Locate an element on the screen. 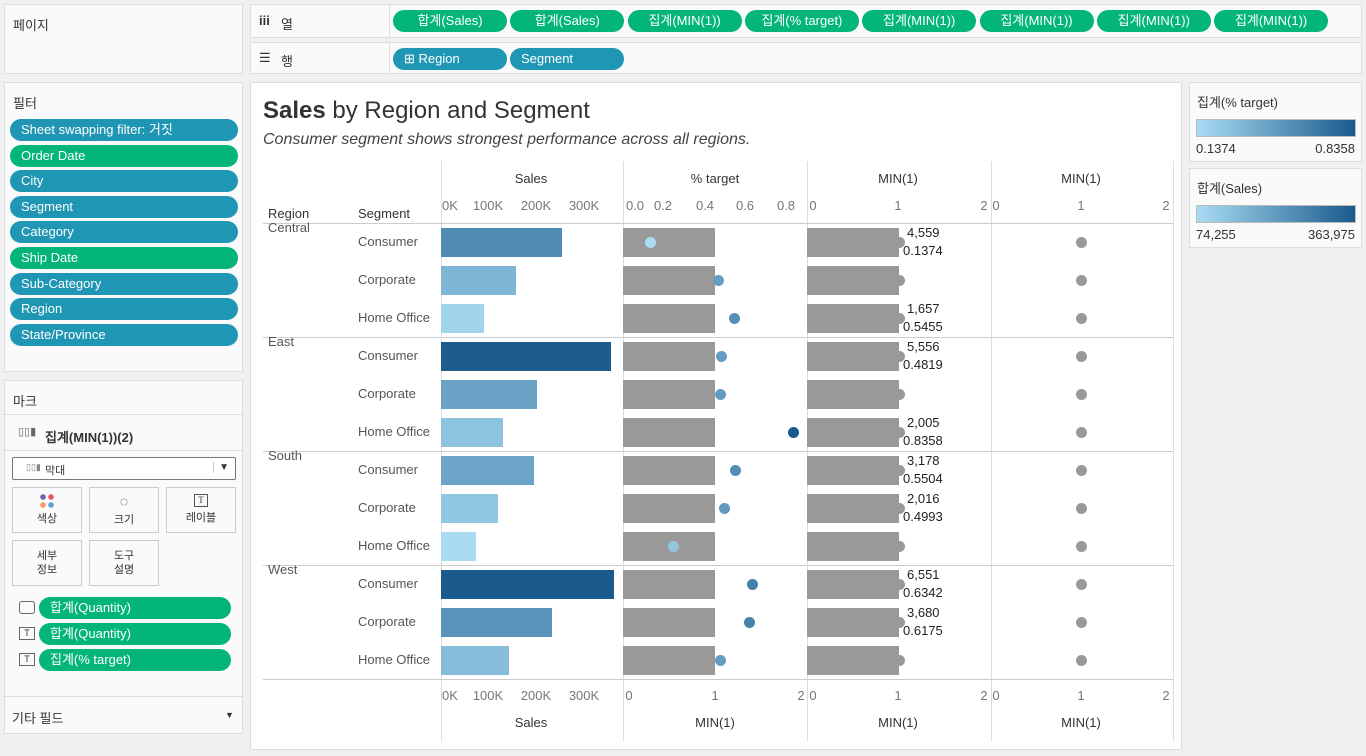 The image size is (1366, 756). filter-pill: Sub-Category is located at coordinates (124, 283).